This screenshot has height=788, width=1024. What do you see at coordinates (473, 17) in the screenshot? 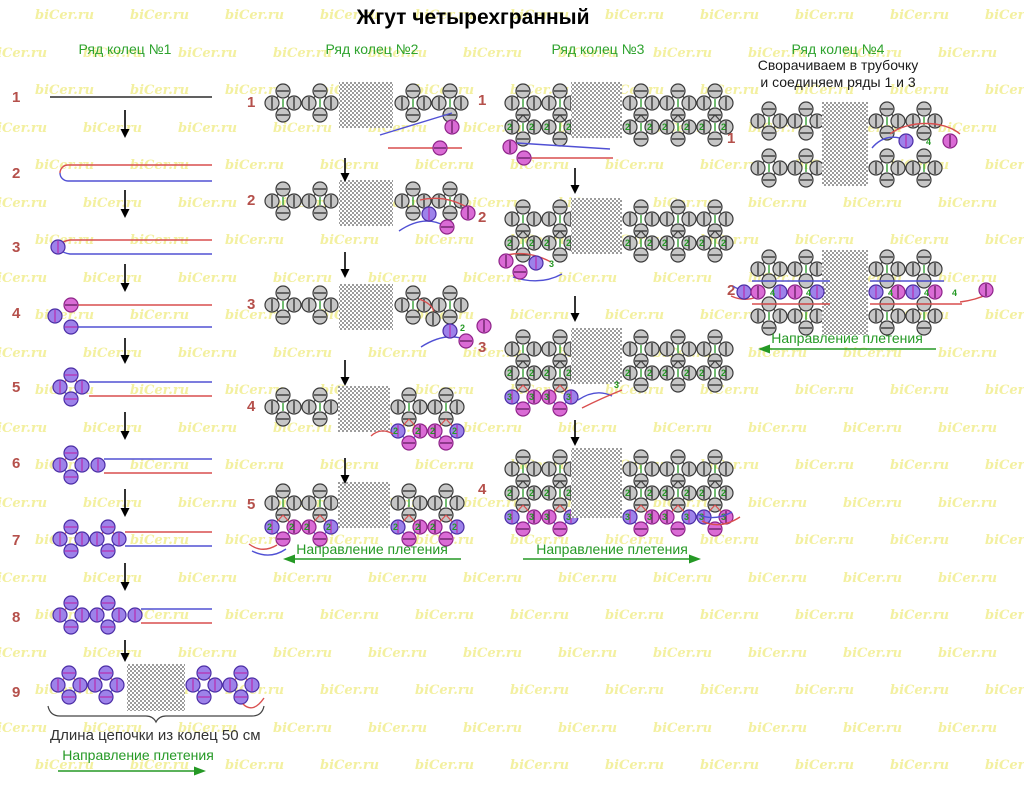
I see `page-title: Жгут четырехгранный` at bounding box center [473, 17].